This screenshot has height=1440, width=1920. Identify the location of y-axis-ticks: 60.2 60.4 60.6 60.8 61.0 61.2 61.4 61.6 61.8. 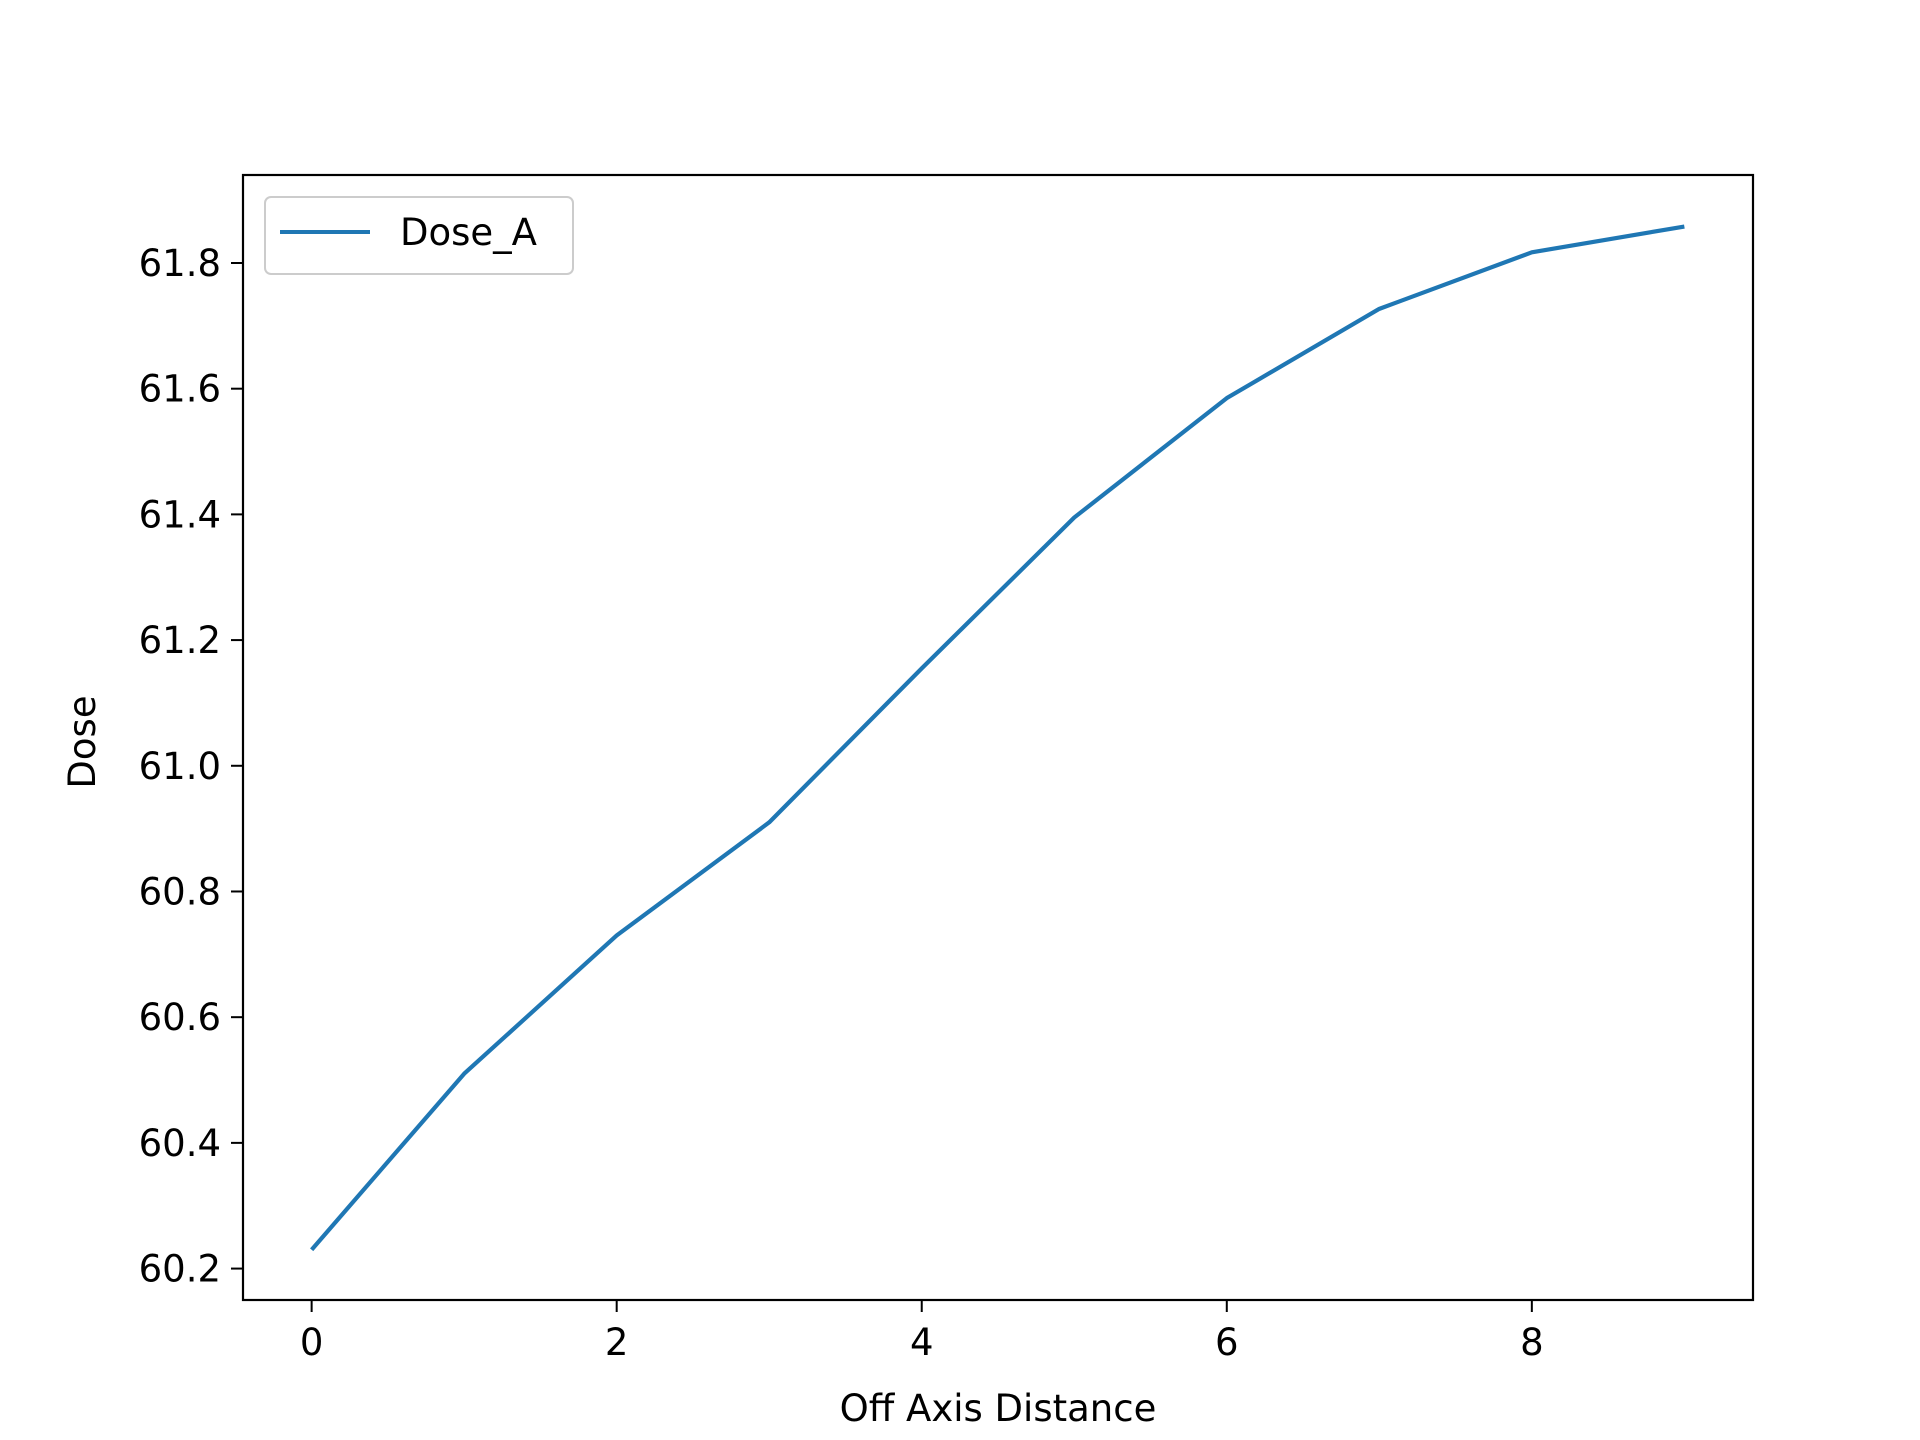
(191, 766).